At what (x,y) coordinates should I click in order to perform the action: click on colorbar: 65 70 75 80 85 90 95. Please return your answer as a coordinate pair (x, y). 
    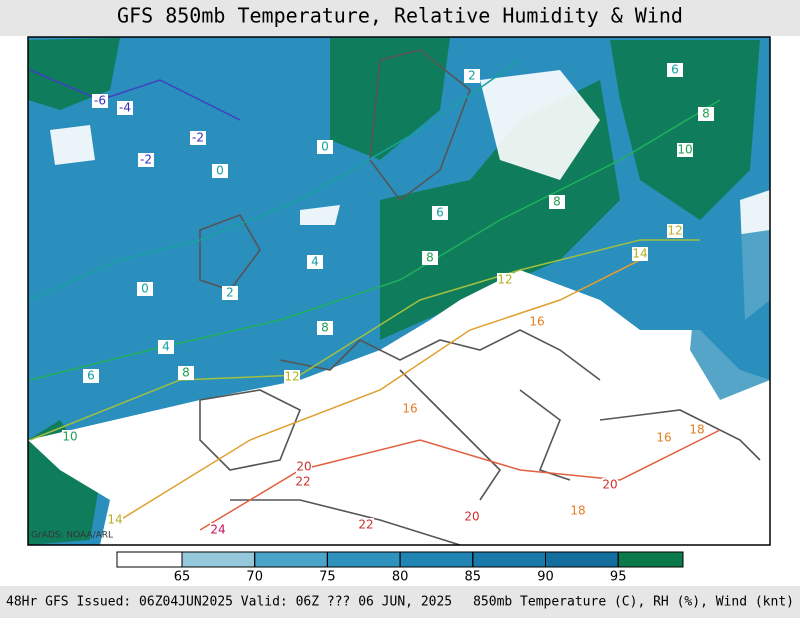
    Looking at the image, I should click on (400, 568).